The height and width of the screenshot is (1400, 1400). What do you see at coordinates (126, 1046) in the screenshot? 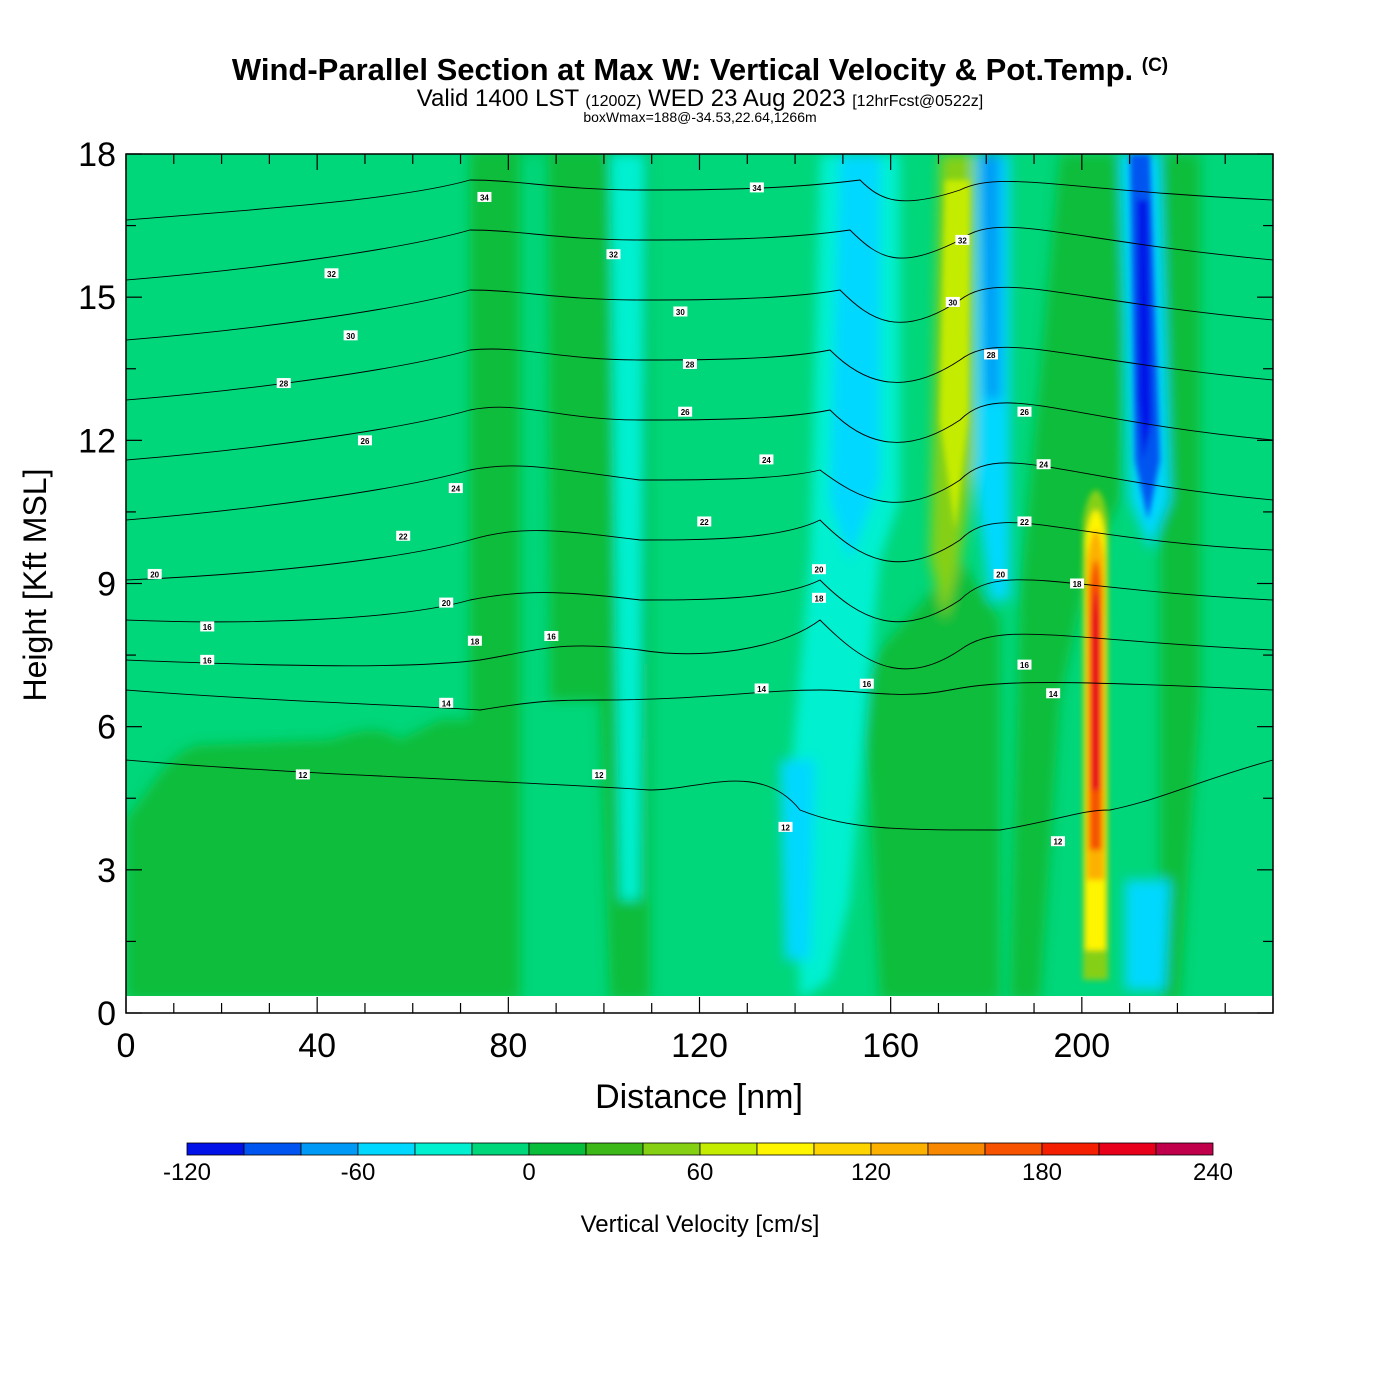
I see `x-tick-label: 0` at bounding box center [126, 1046].